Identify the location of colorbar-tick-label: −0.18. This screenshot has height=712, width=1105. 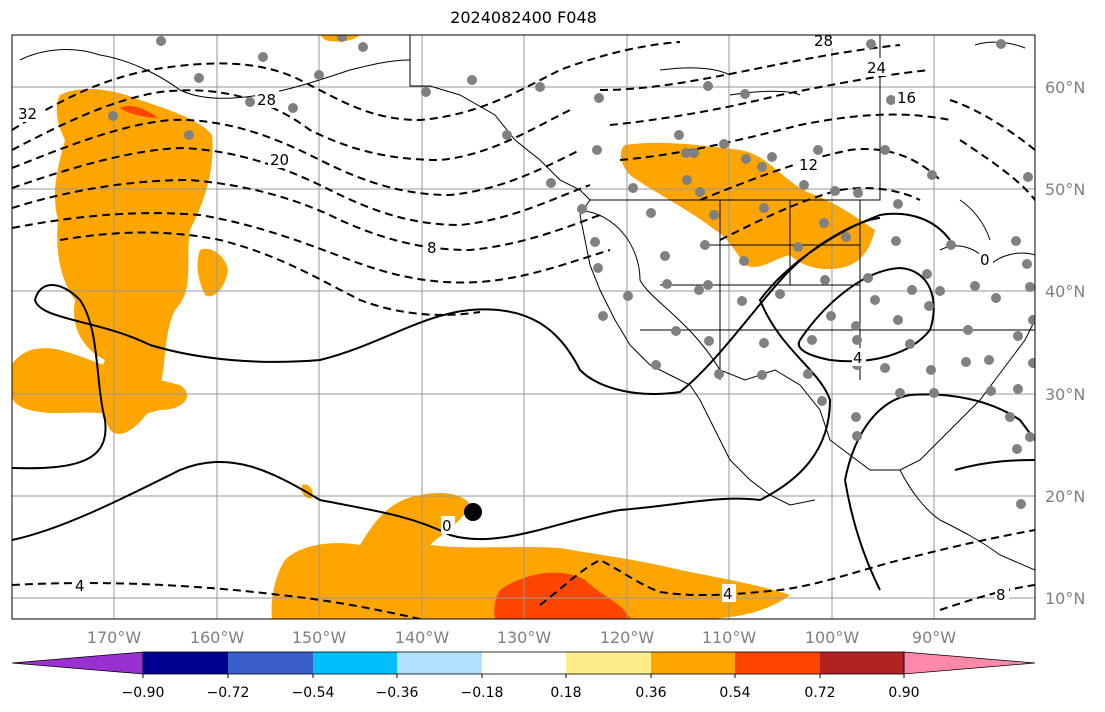
(482, 693).